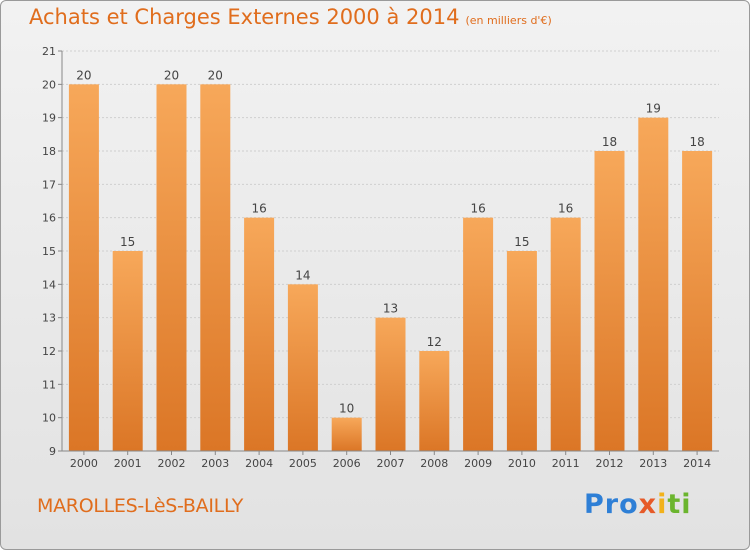 The height and width of the screenshot is (550, 750). I want to click on x-tick-label: 2013, so click(653, 463).